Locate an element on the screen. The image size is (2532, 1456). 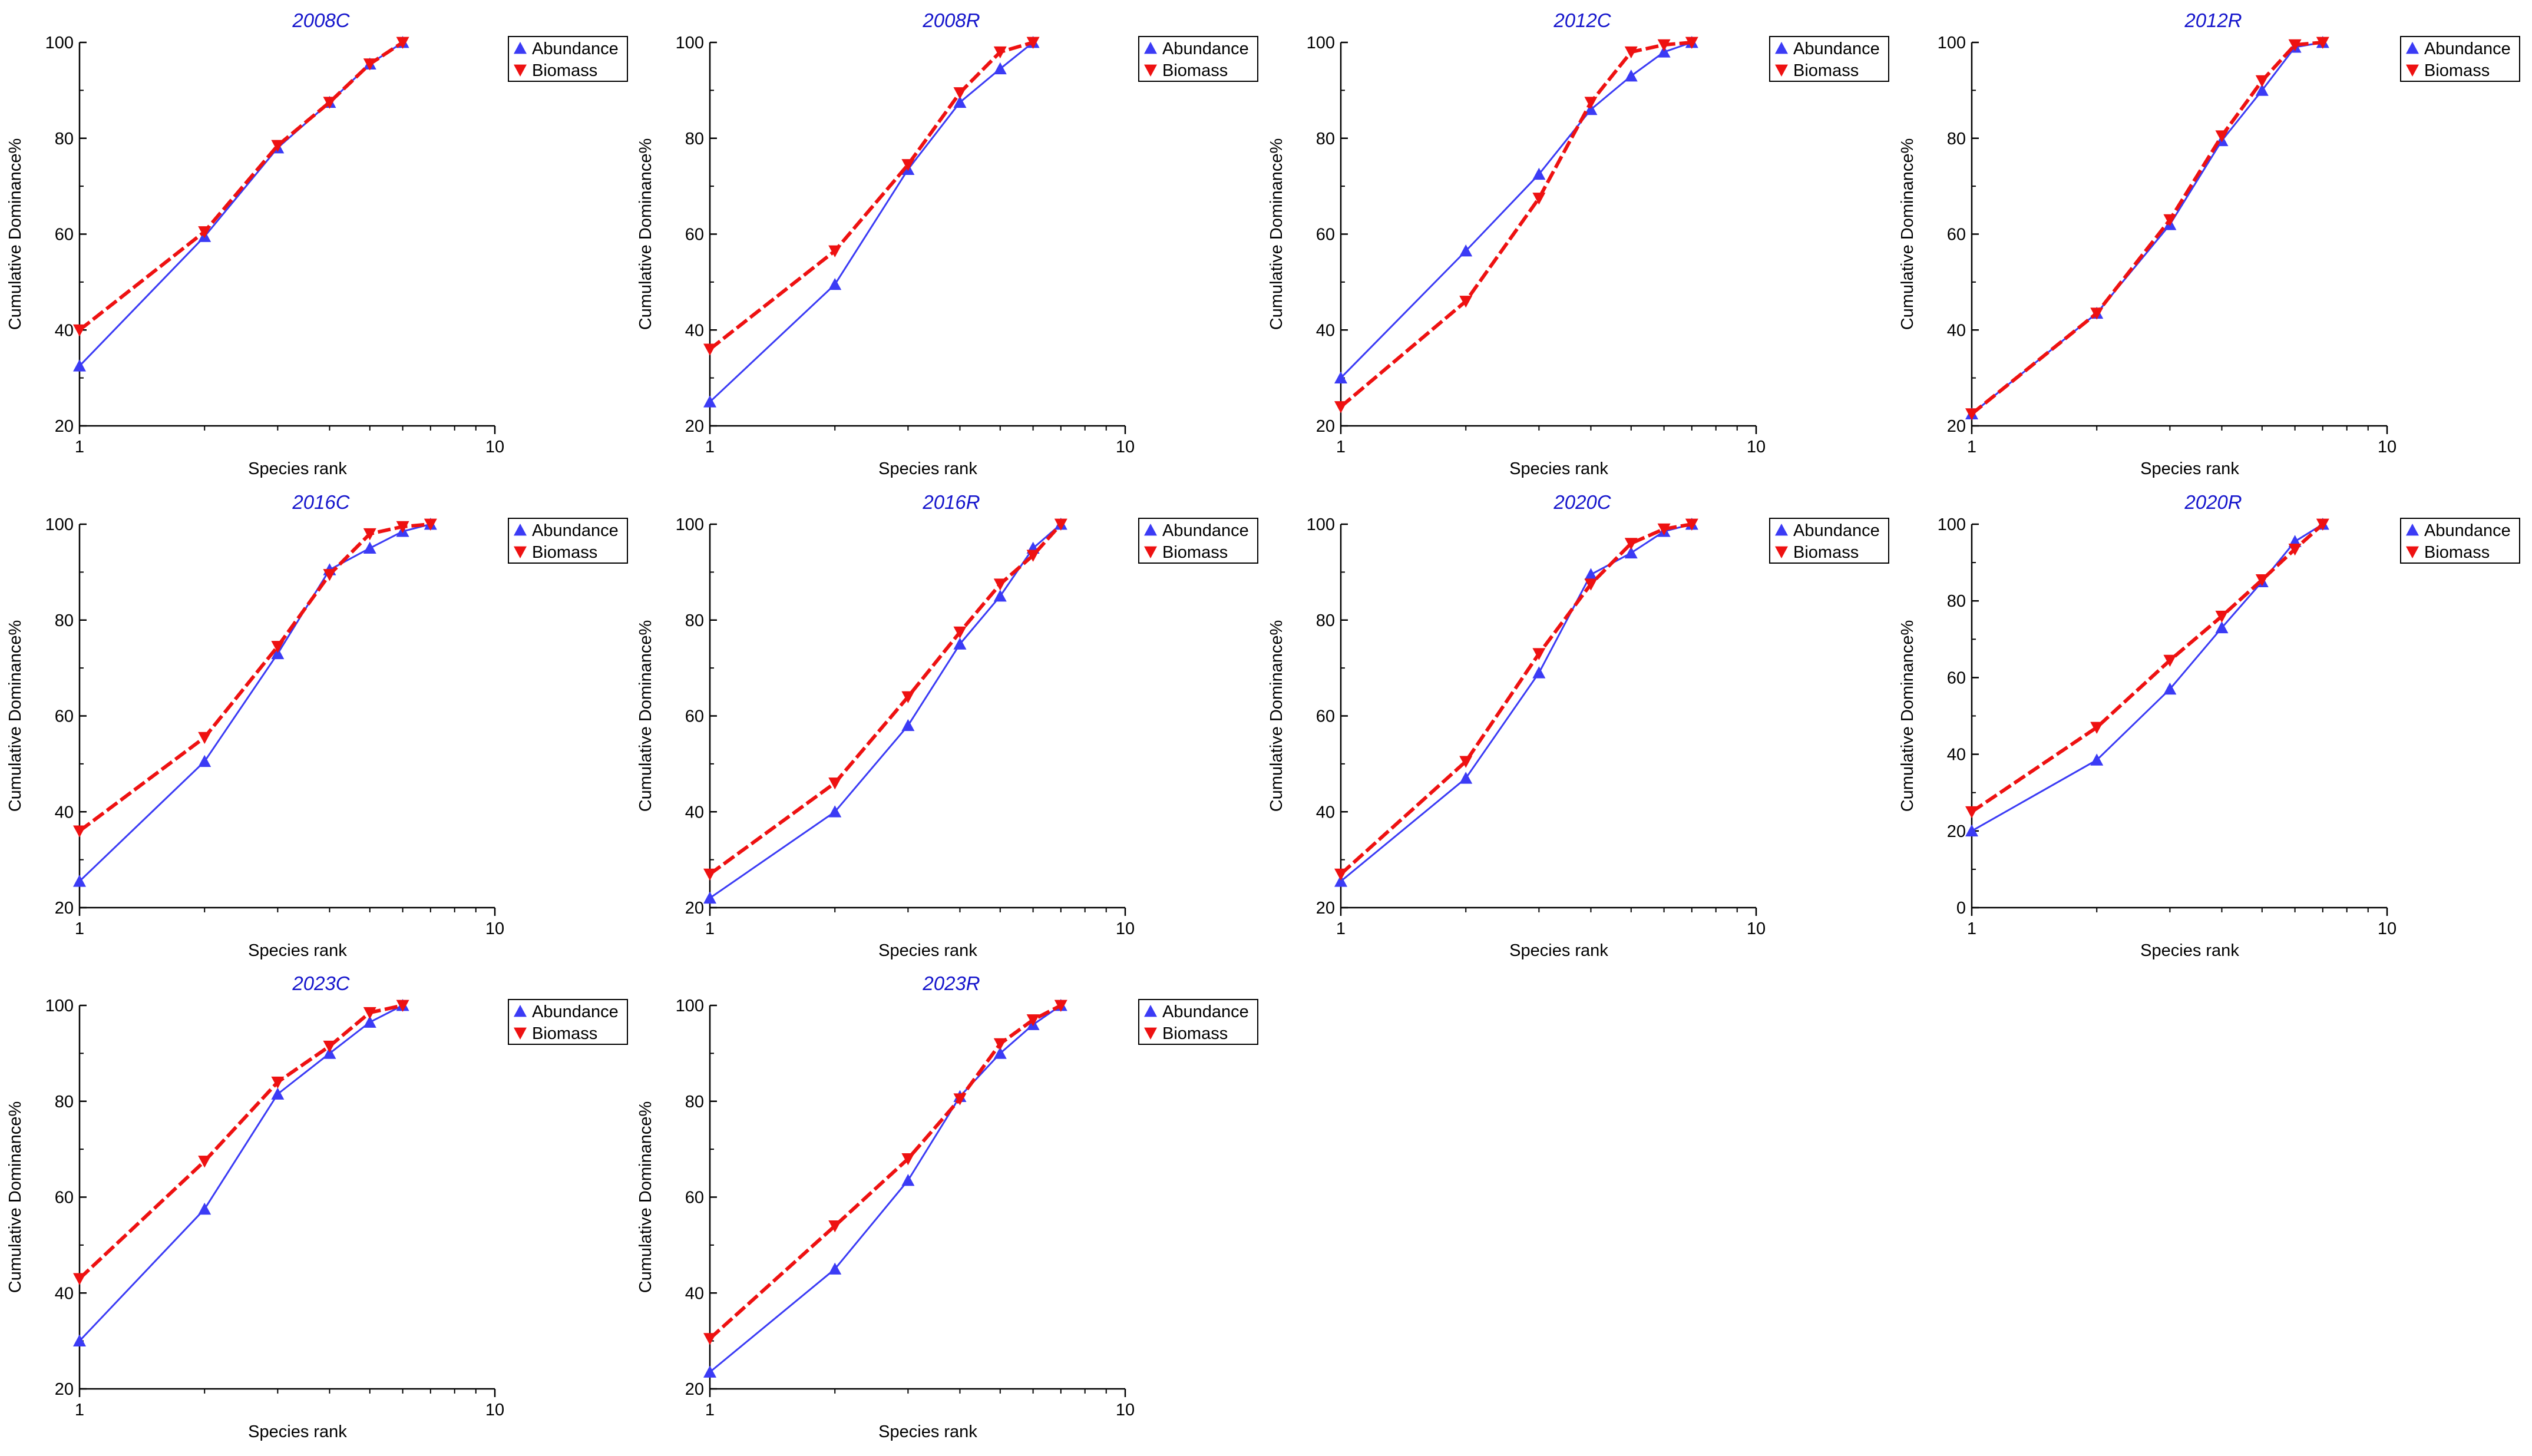
chart-title: 2008R is located at coordinates (951, 20).